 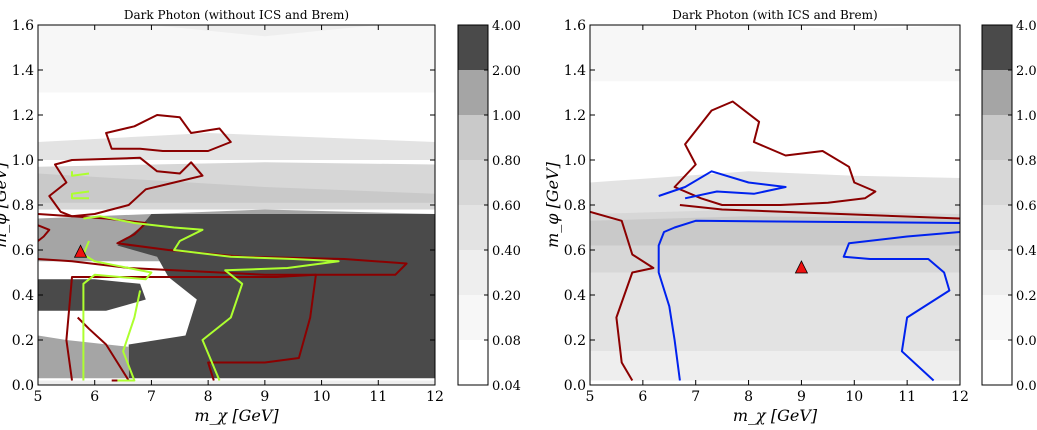 I want to click on best-fit-marker, so click(x=80, y=251).